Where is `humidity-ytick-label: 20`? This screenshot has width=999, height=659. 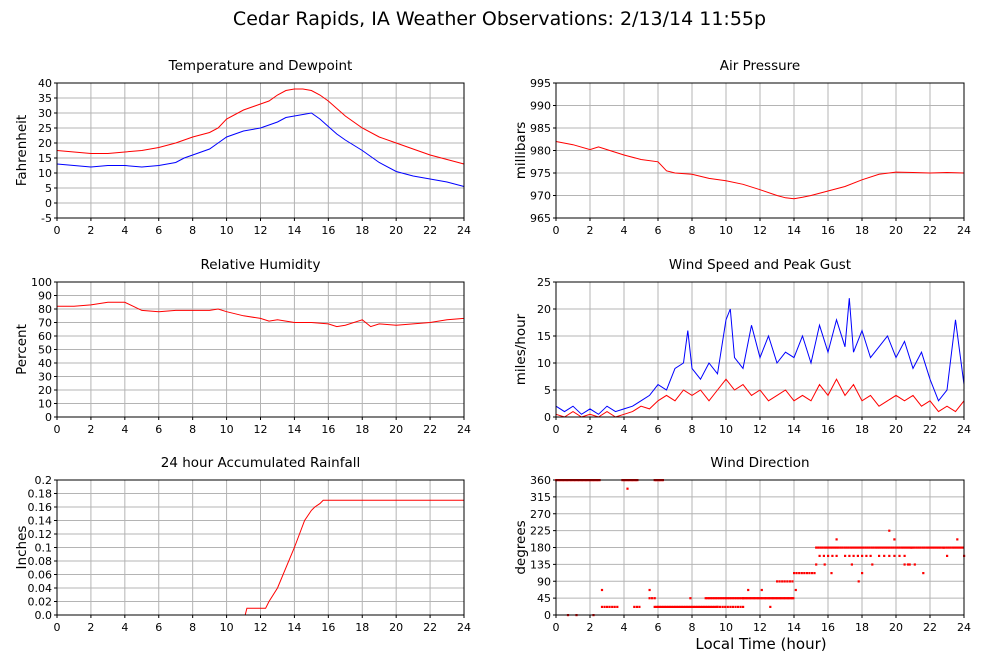
humidity-ytick-label: 20 is located at coordinates (45, 390).